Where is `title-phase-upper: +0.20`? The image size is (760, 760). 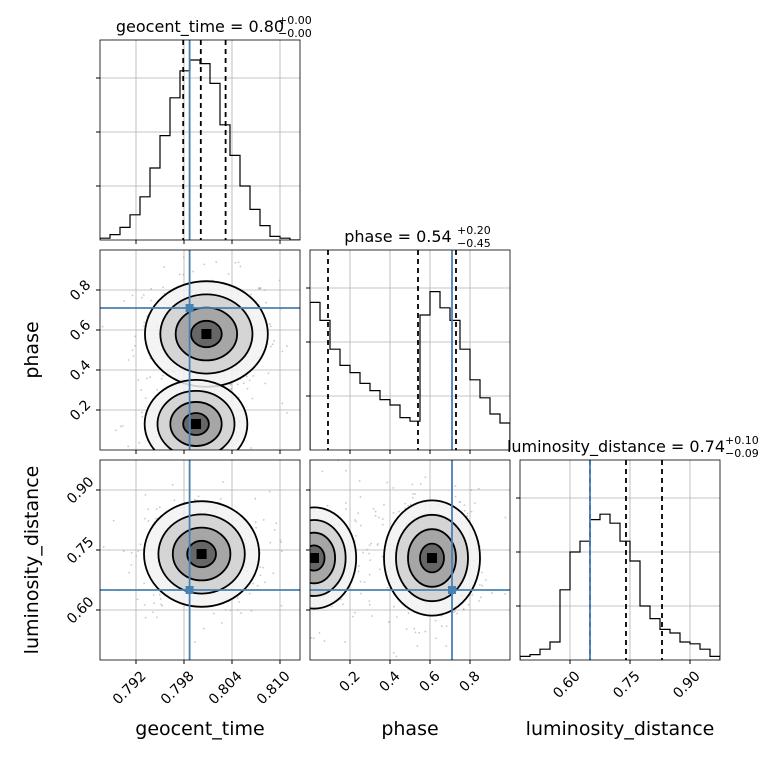 title-phase-upper: +0.20 is located at coordinates (474, 230).